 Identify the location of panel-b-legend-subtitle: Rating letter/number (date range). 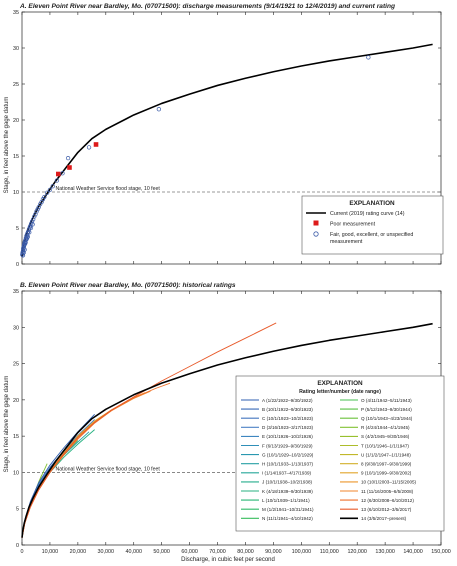
(340, 392).